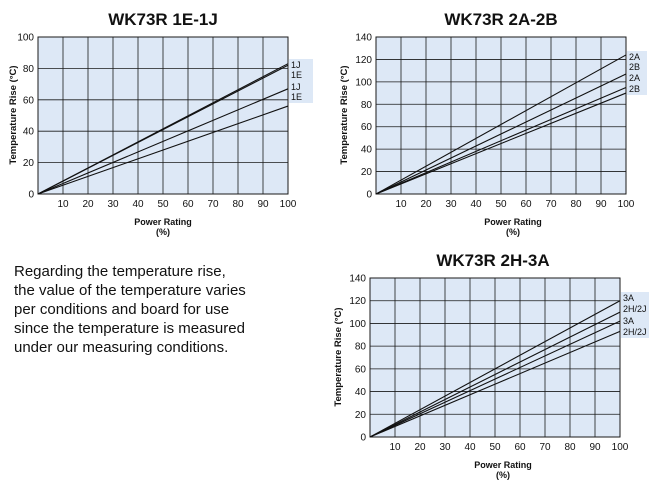 Image resolution: width=649 pixels, height=483 pixels. Describe the element at coordinates (501, 19) in the screenshot. I see `chart-title: WK73R 2A-2B` at that location.